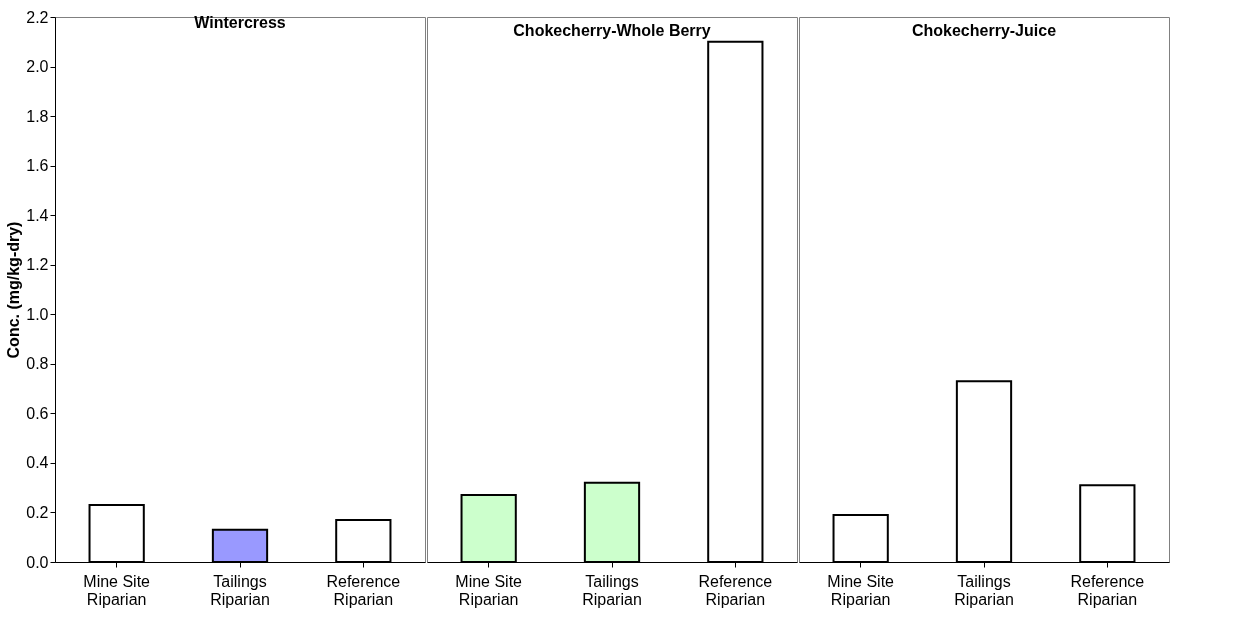  I want to click on chart-title: Chokecherry-Whole Berry, so click(612, 30).